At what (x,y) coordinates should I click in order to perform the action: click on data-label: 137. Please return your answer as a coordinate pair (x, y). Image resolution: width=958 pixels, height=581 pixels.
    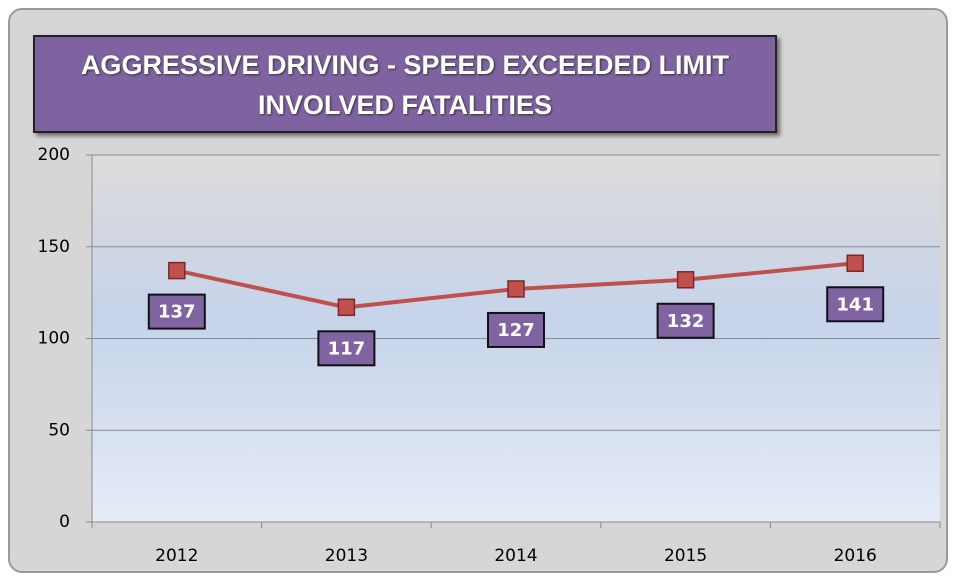
    Looking at the image, I should click on (177, 312).